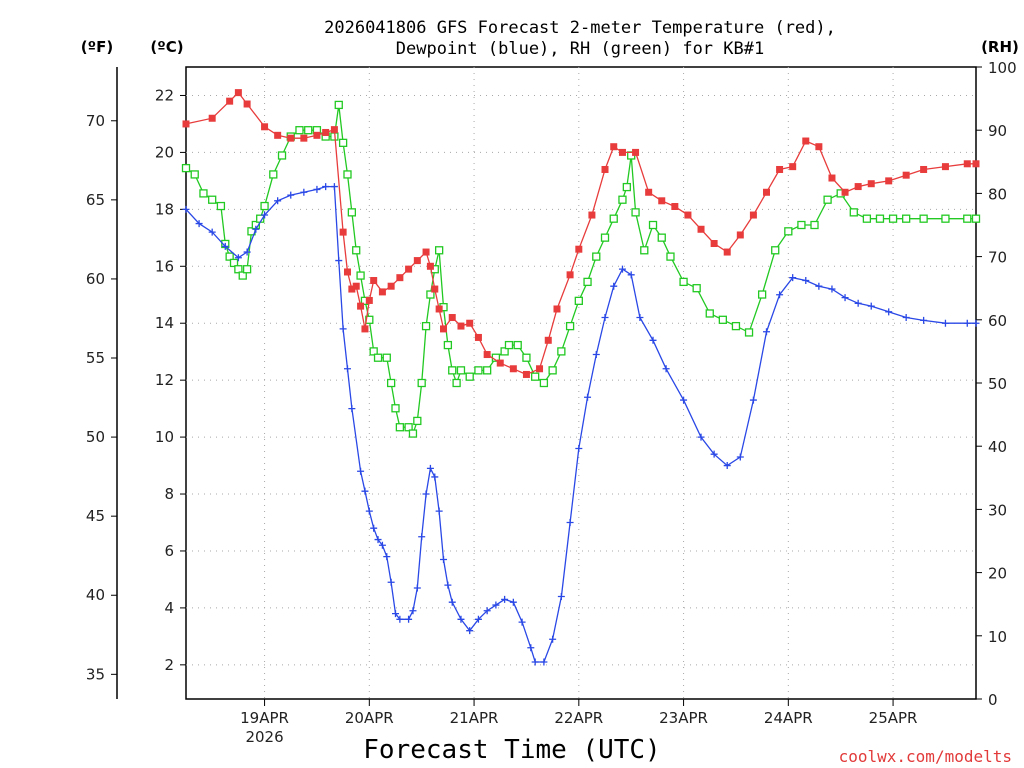 The height and width of the screenshot is (768, 1024). Describe the element at coordinates (997, 194) in the screenshot. I see `rh-tick-label: 80` at that location.